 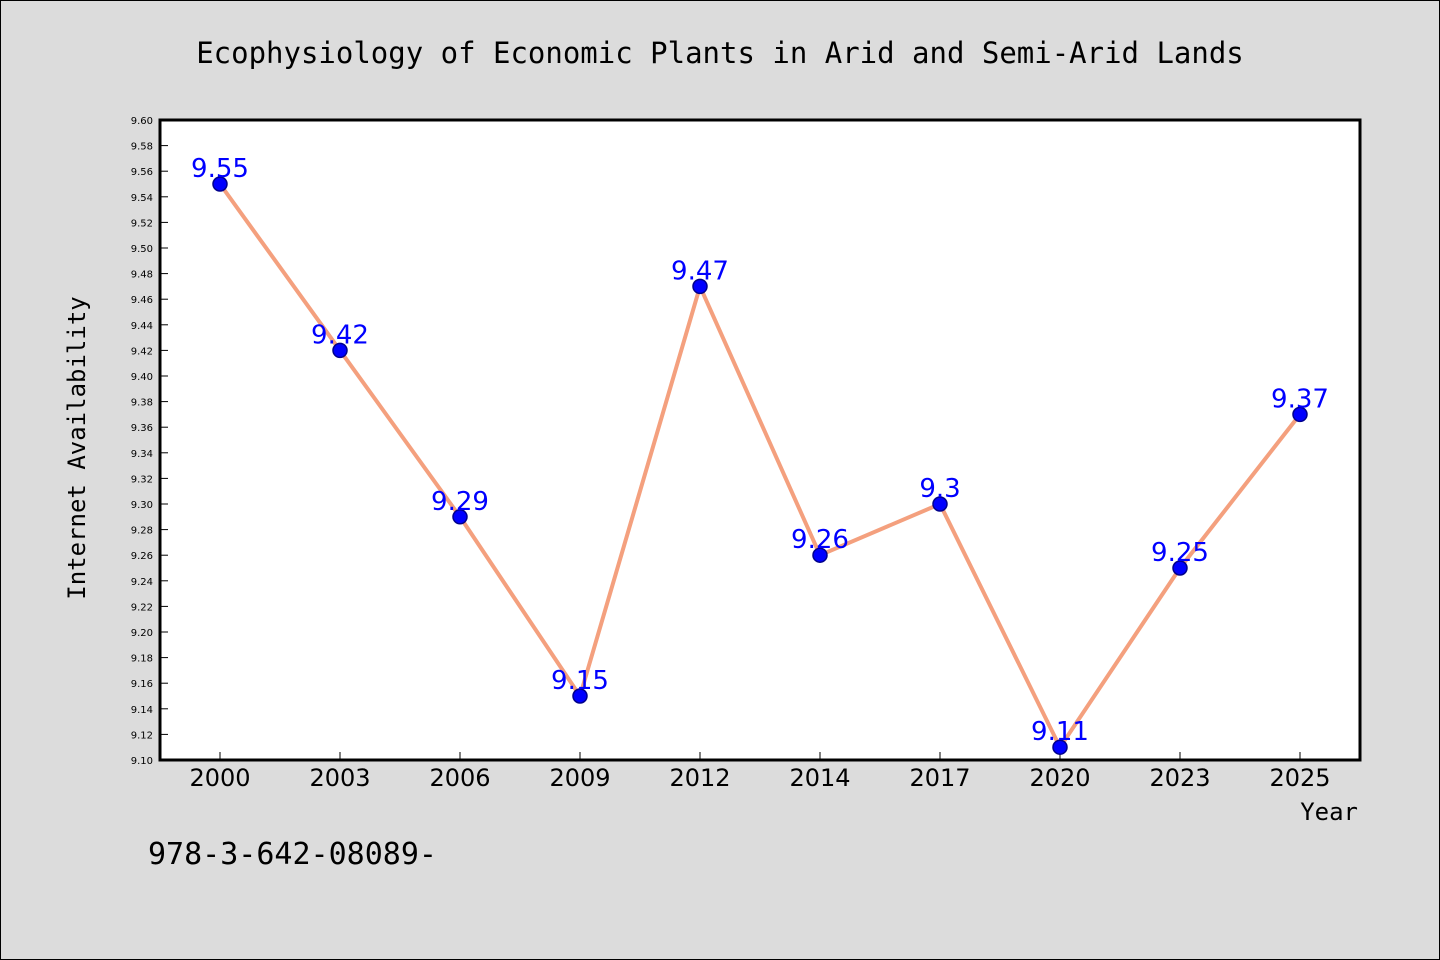 I want to click on x-axis-ticks: 2000 2003 2006 2009 2012 2014 2017 2020 2023 2025, so click(x=760, y=772).